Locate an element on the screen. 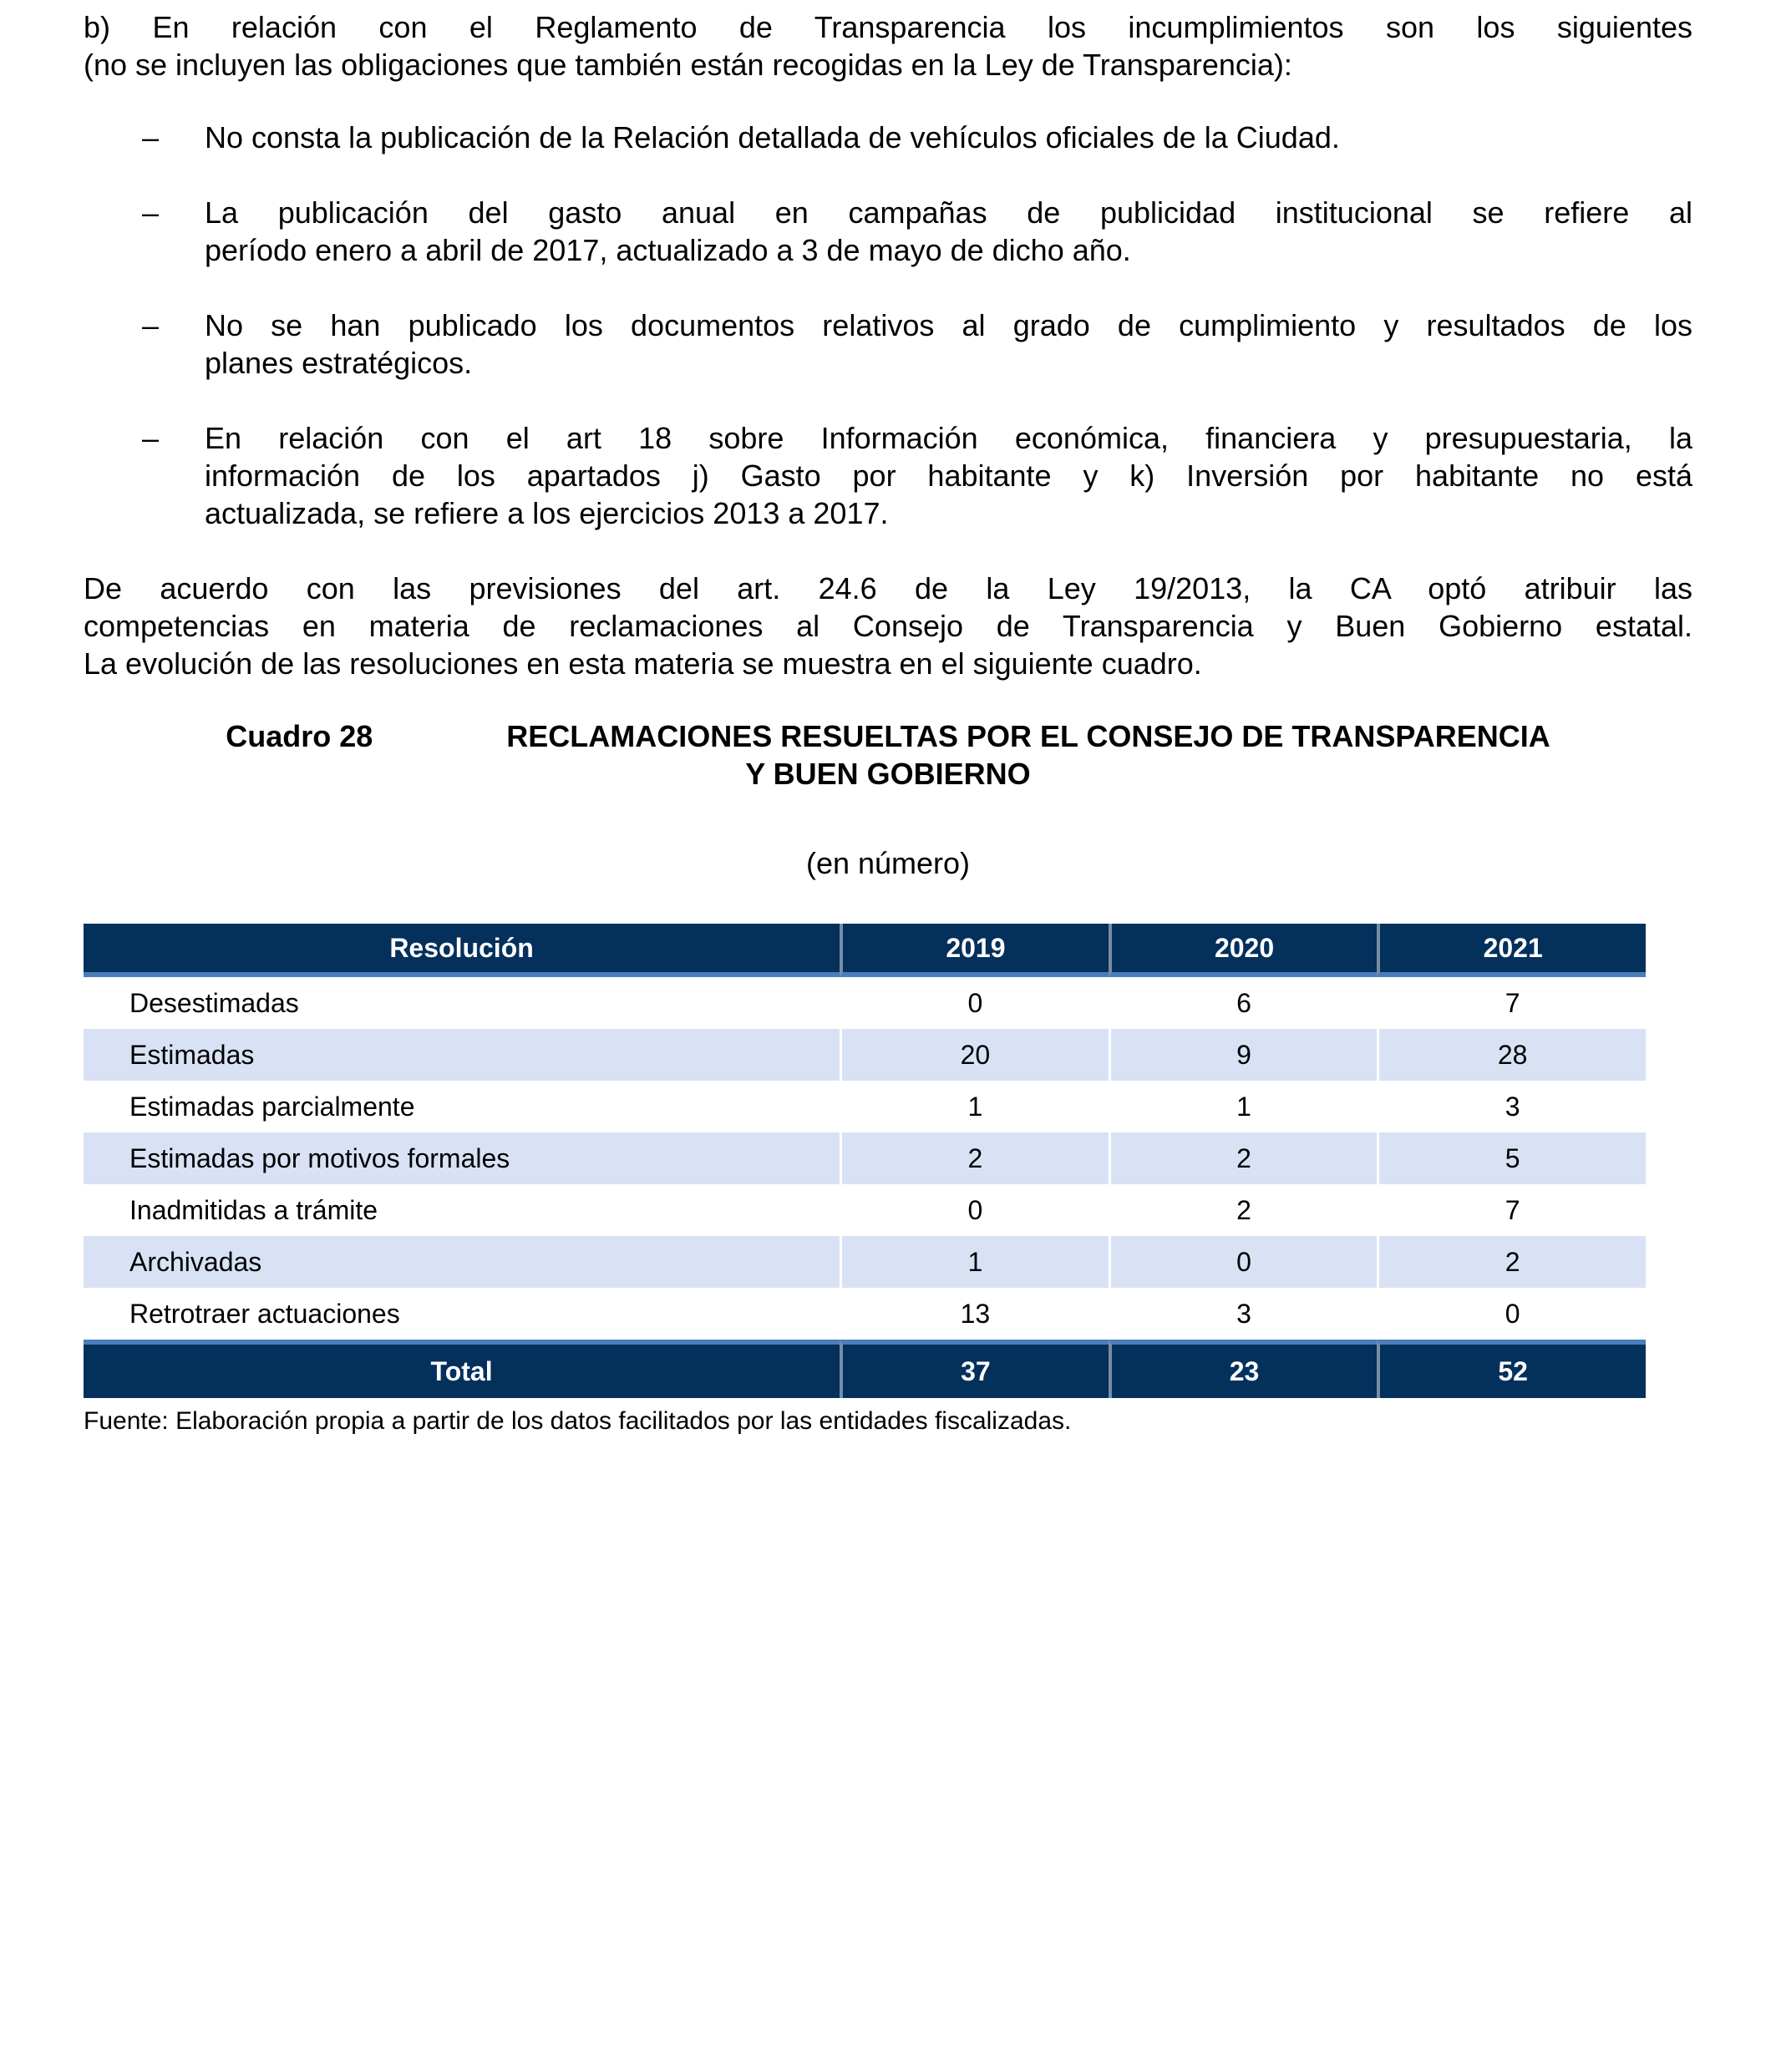 The image size is (1776, 2072). row-value-2020: 9 is located at coordinates (1243, 1055).